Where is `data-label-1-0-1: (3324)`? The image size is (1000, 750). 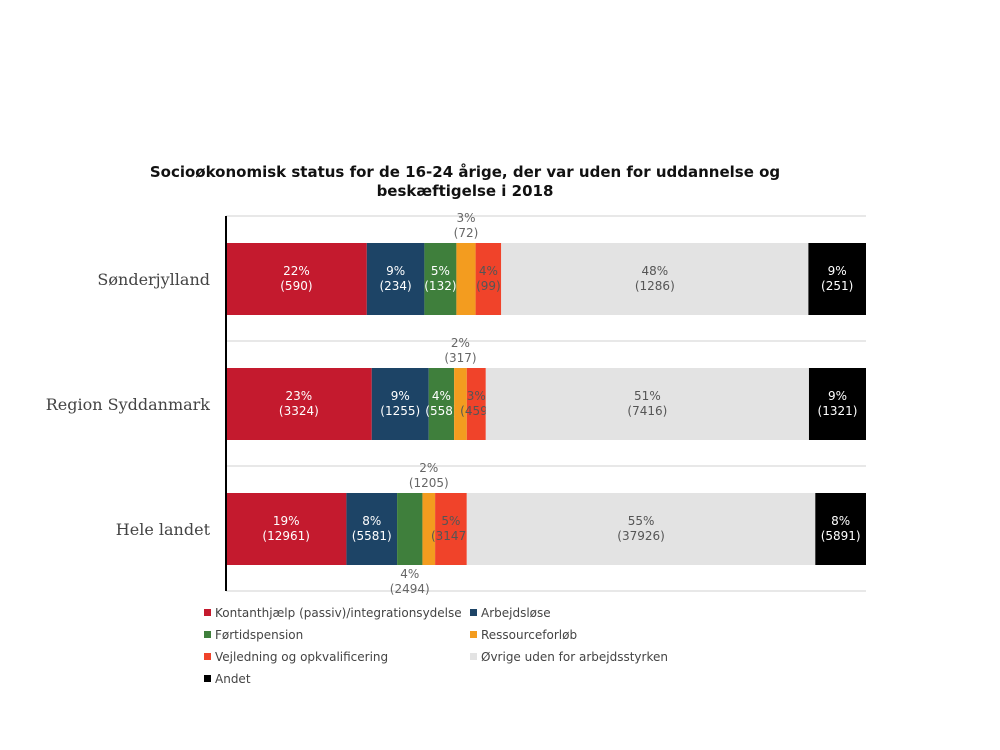 data-label-1-0-1: (3324) is located at coordinates (299, 411).